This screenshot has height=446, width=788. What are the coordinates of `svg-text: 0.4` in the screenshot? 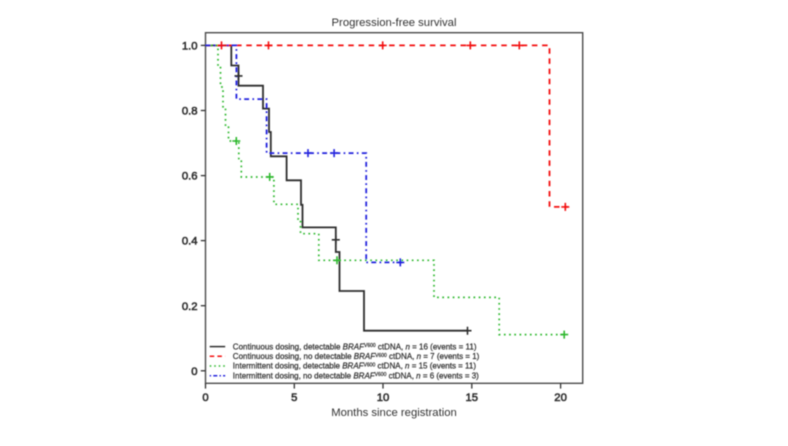 It's located at (190, 242).